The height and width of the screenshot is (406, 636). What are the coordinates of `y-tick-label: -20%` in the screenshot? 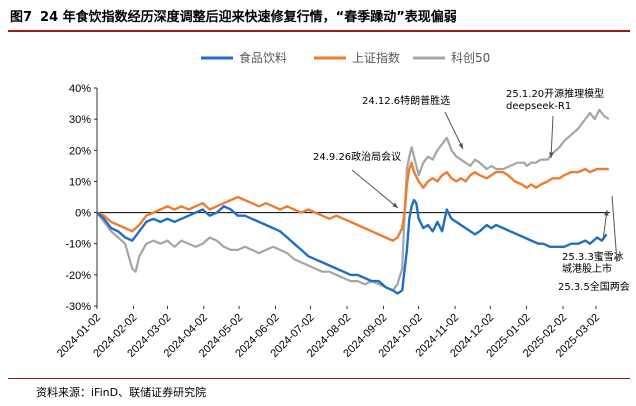 It's located at (78, 276).